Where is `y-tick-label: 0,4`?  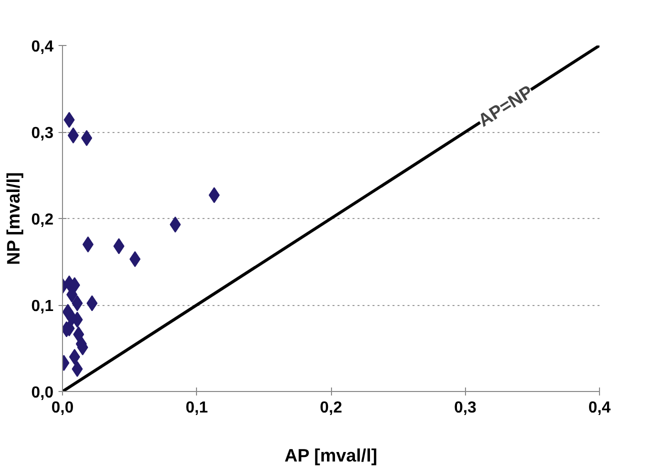 y-tick-label: 0,4 is located at coordinates (42, 47).